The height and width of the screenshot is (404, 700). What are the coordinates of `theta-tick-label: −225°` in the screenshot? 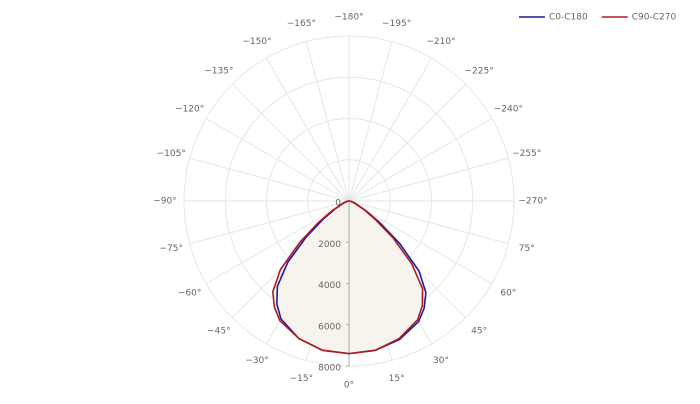 It's located at (478, 71).